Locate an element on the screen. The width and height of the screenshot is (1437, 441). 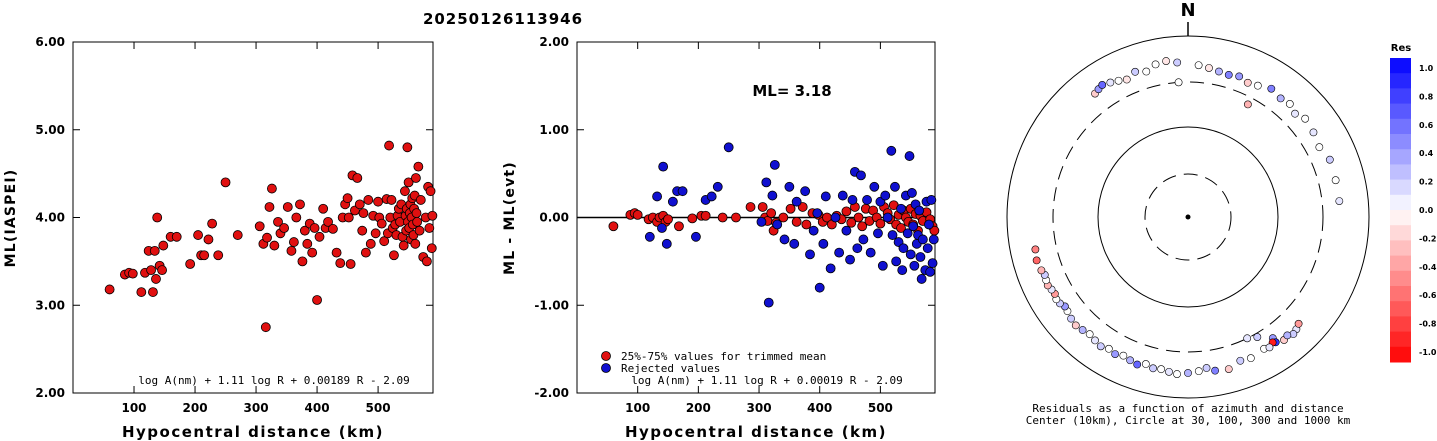
colorbar-tick-label: -0.6 is located at coordinates (1428, 295).